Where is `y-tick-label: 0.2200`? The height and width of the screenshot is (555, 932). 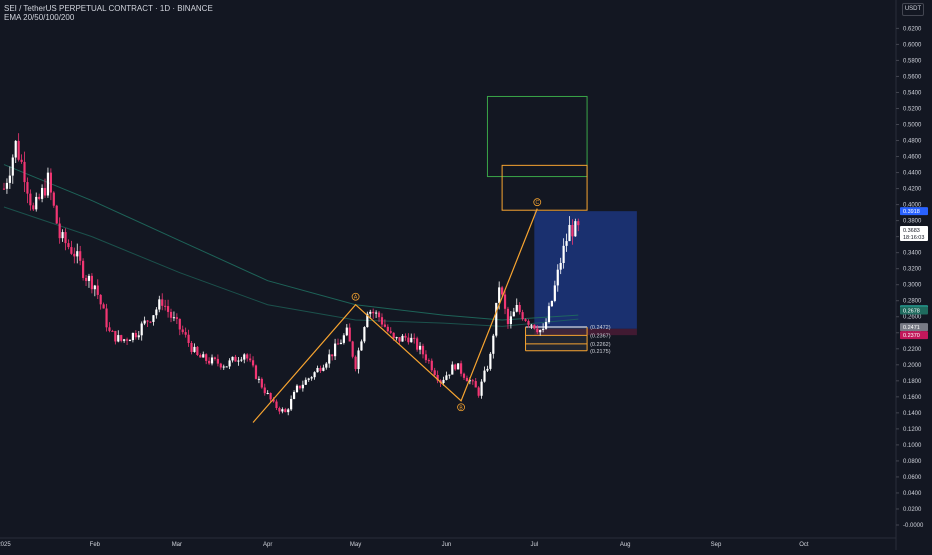
y-tick-label: 0.2200 is located at coordinates (912, 350).